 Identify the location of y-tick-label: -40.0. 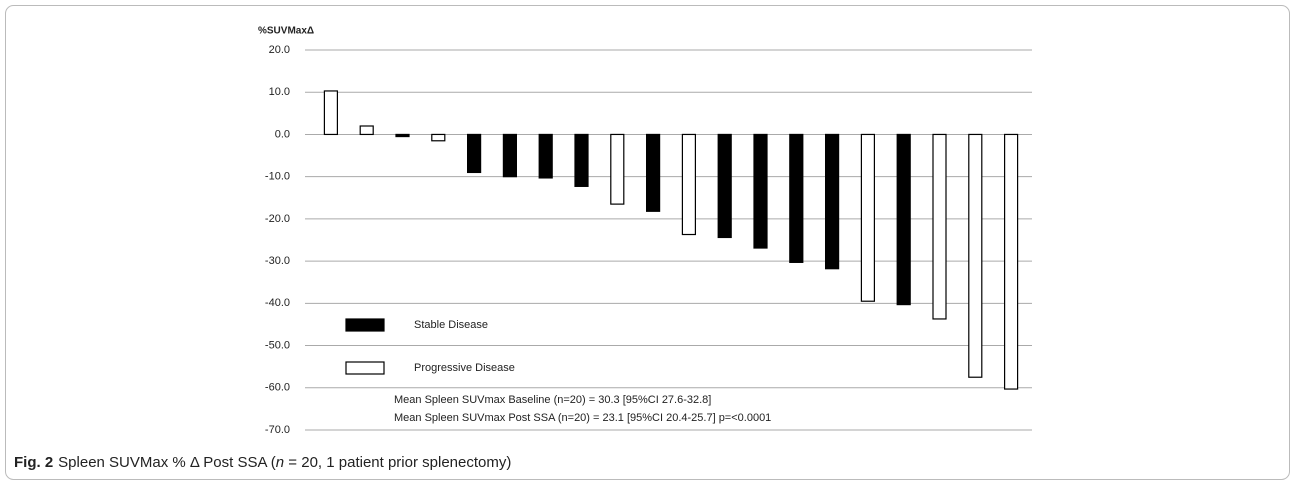
(277, 303).